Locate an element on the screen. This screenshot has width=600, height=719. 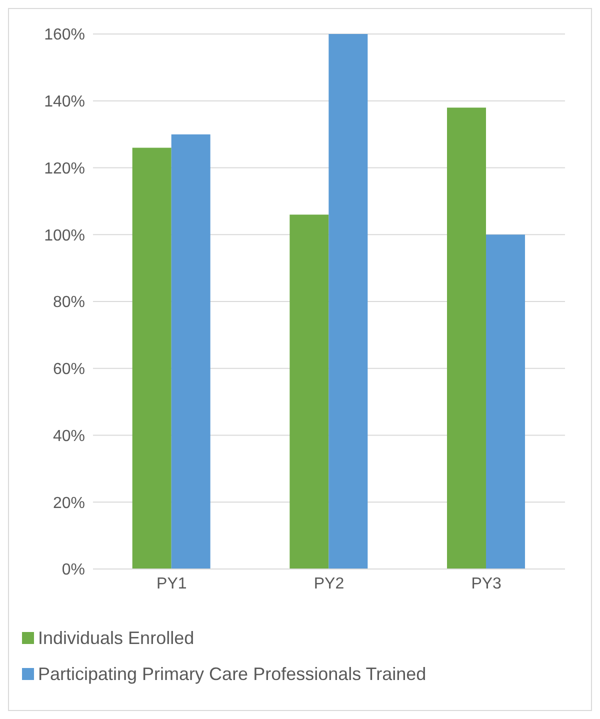
x-tick-label: PY2 is located at coordinates (329, 583).